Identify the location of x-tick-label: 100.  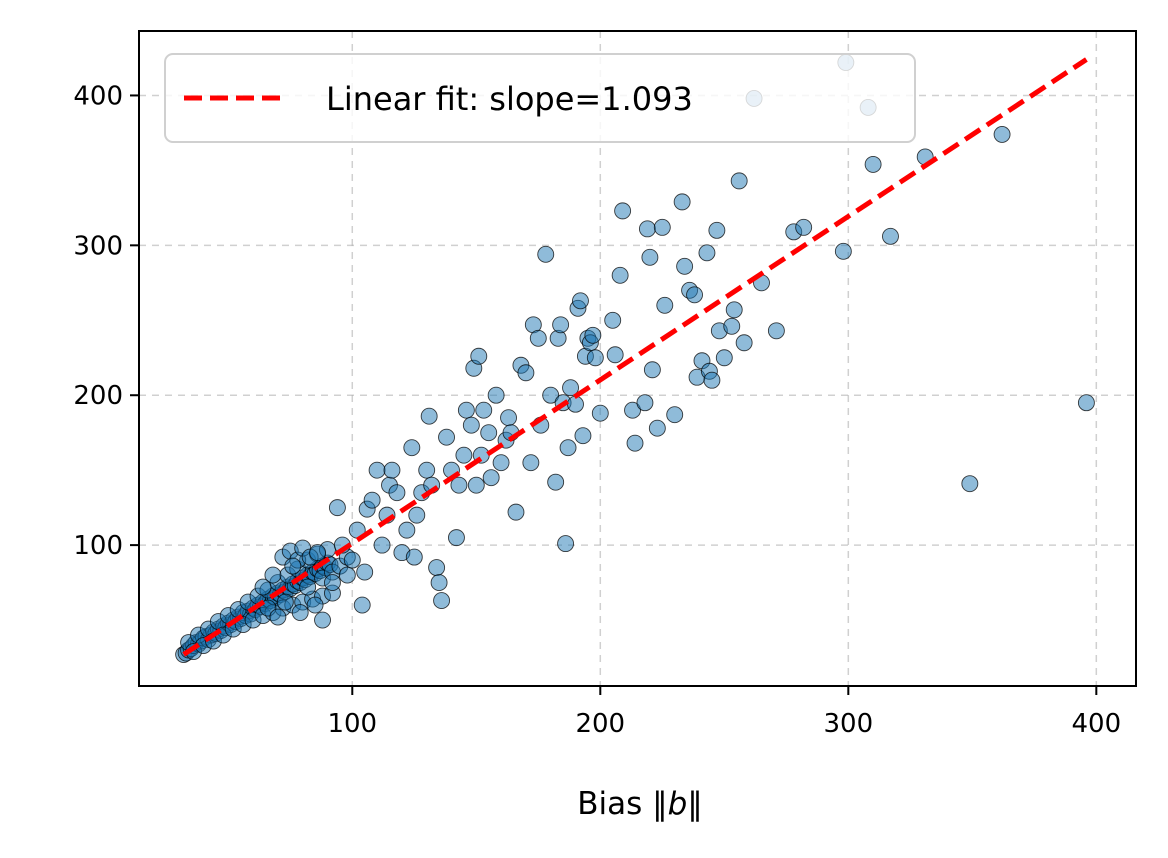
(352, 724).